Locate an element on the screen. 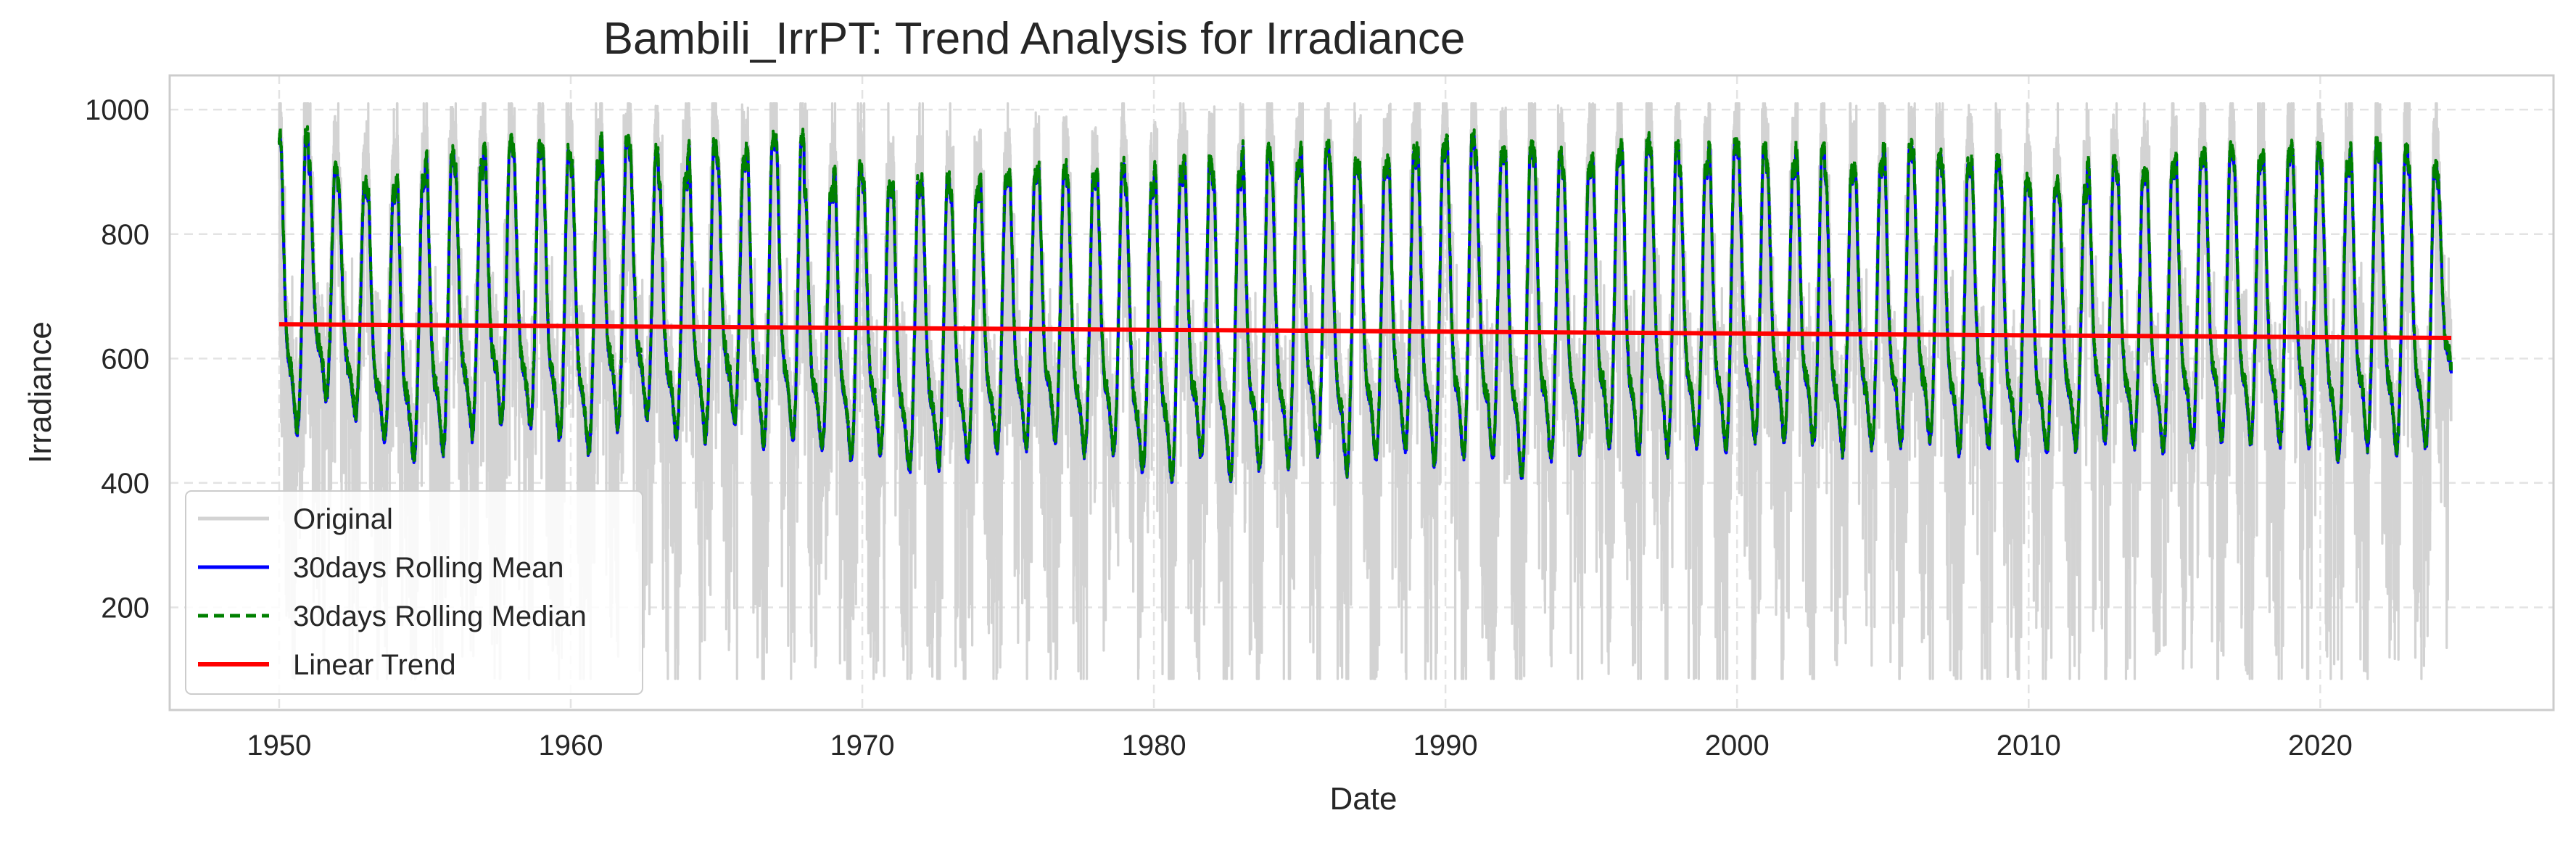 The width and height of the screenshot is (2576, 842). legend-label-original: Original is located at coordinates (343, 519).